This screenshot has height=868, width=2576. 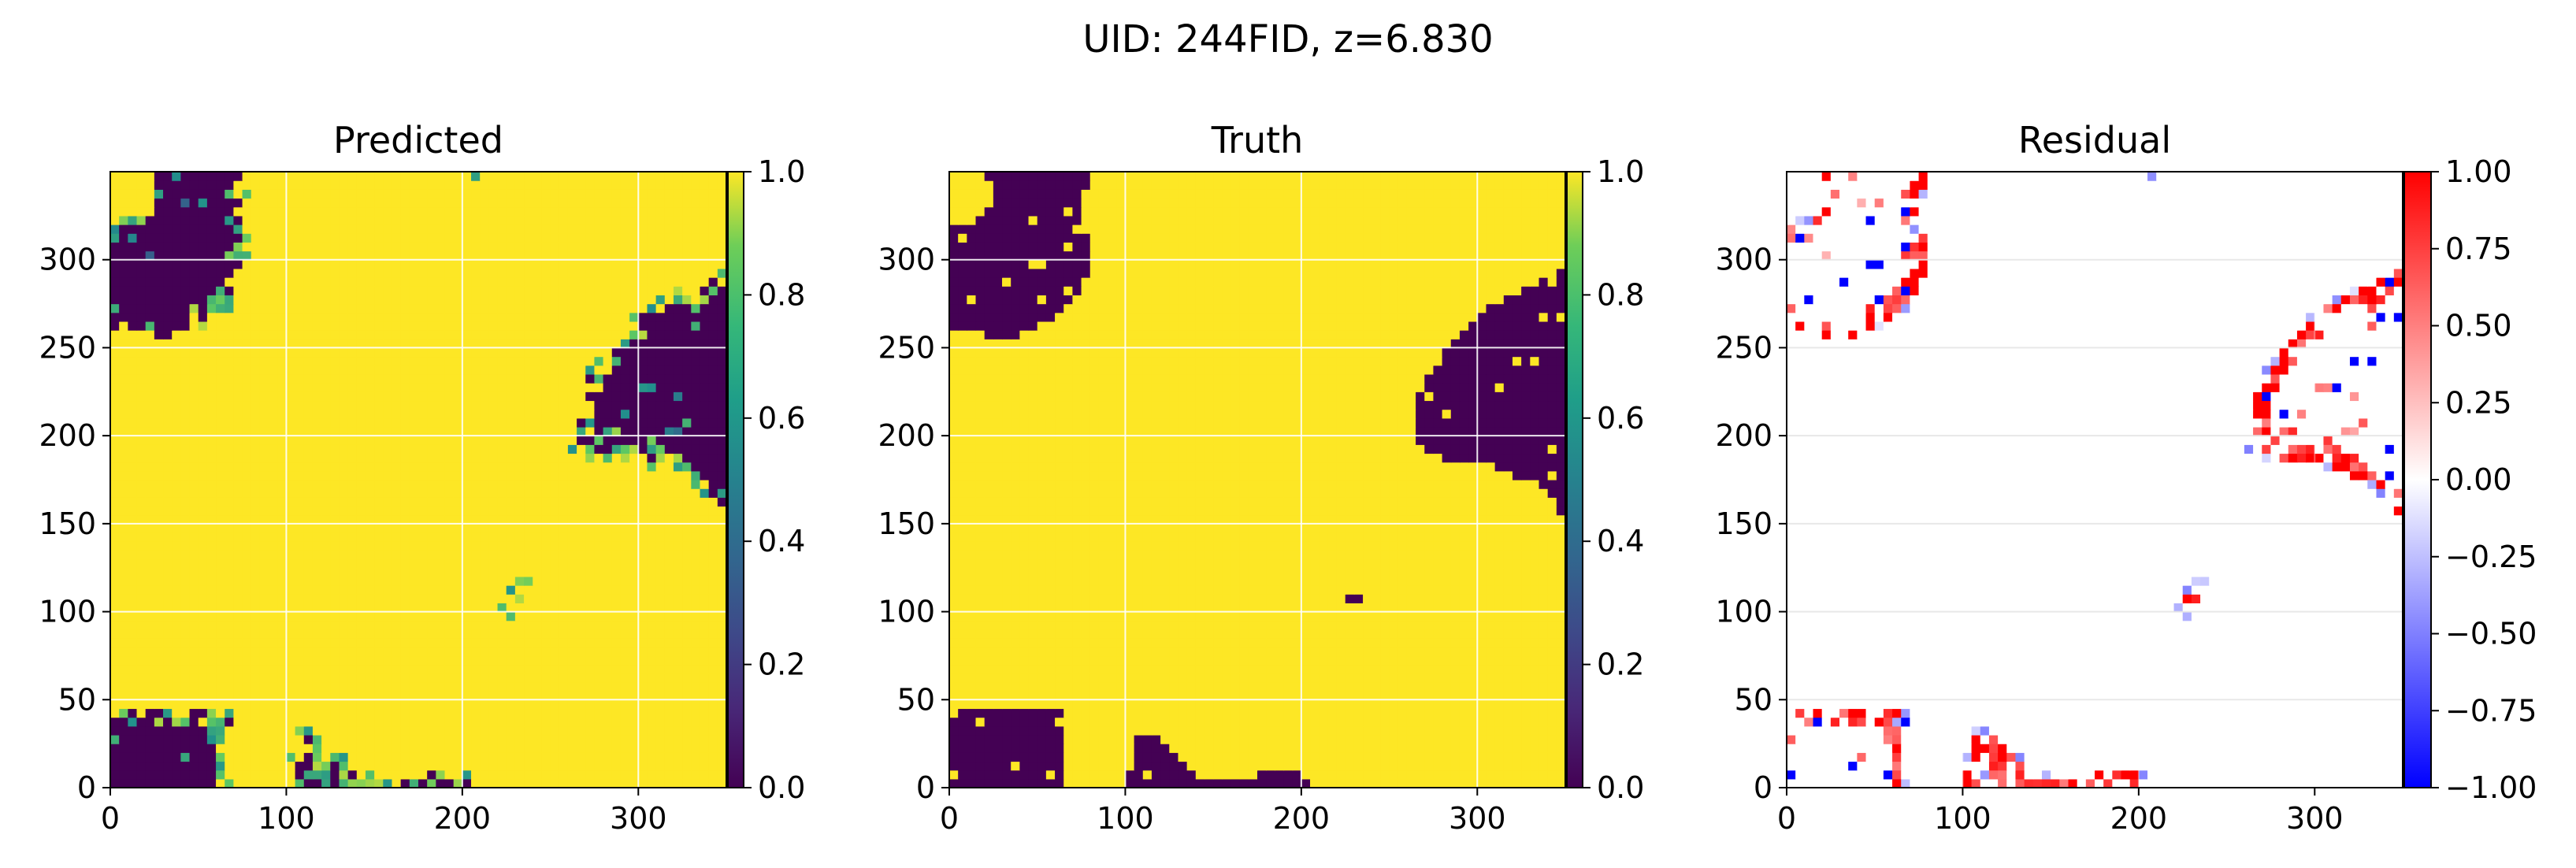 I want to click on y-tick-label: 150, so click(x=67, y=523).